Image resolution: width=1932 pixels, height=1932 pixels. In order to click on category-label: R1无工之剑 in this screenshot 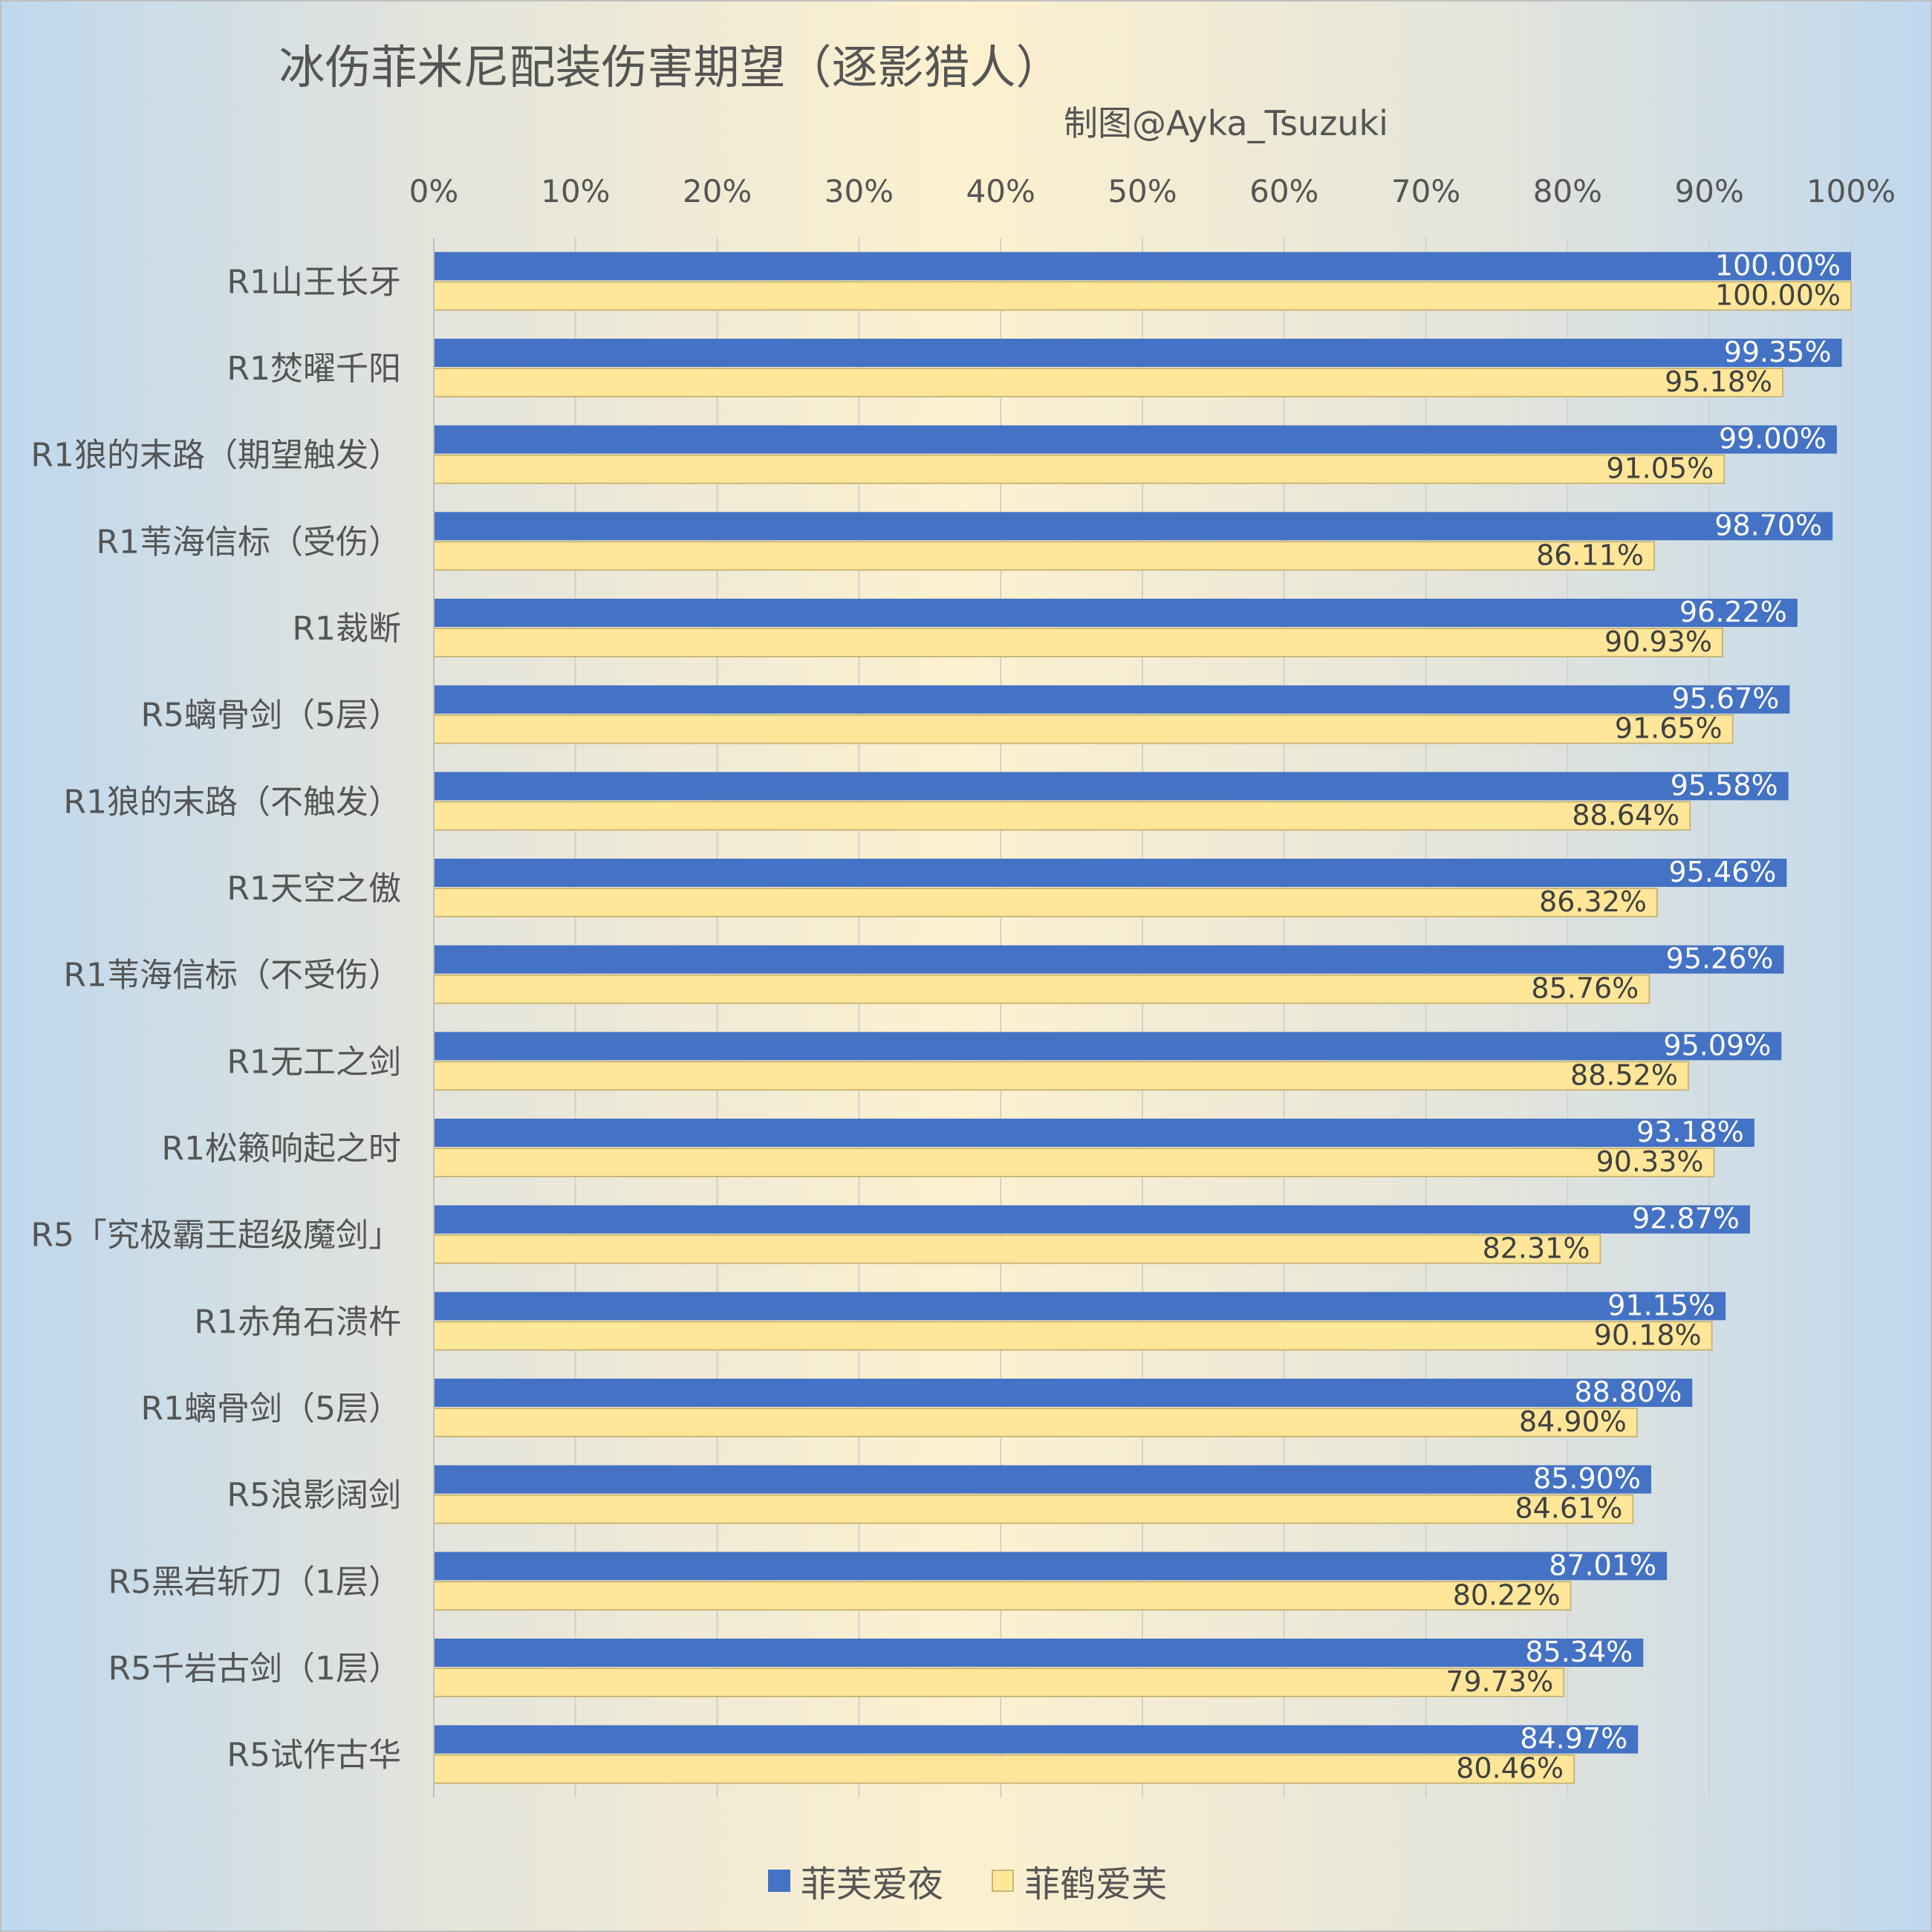, I will do `click(314, 1062)`.